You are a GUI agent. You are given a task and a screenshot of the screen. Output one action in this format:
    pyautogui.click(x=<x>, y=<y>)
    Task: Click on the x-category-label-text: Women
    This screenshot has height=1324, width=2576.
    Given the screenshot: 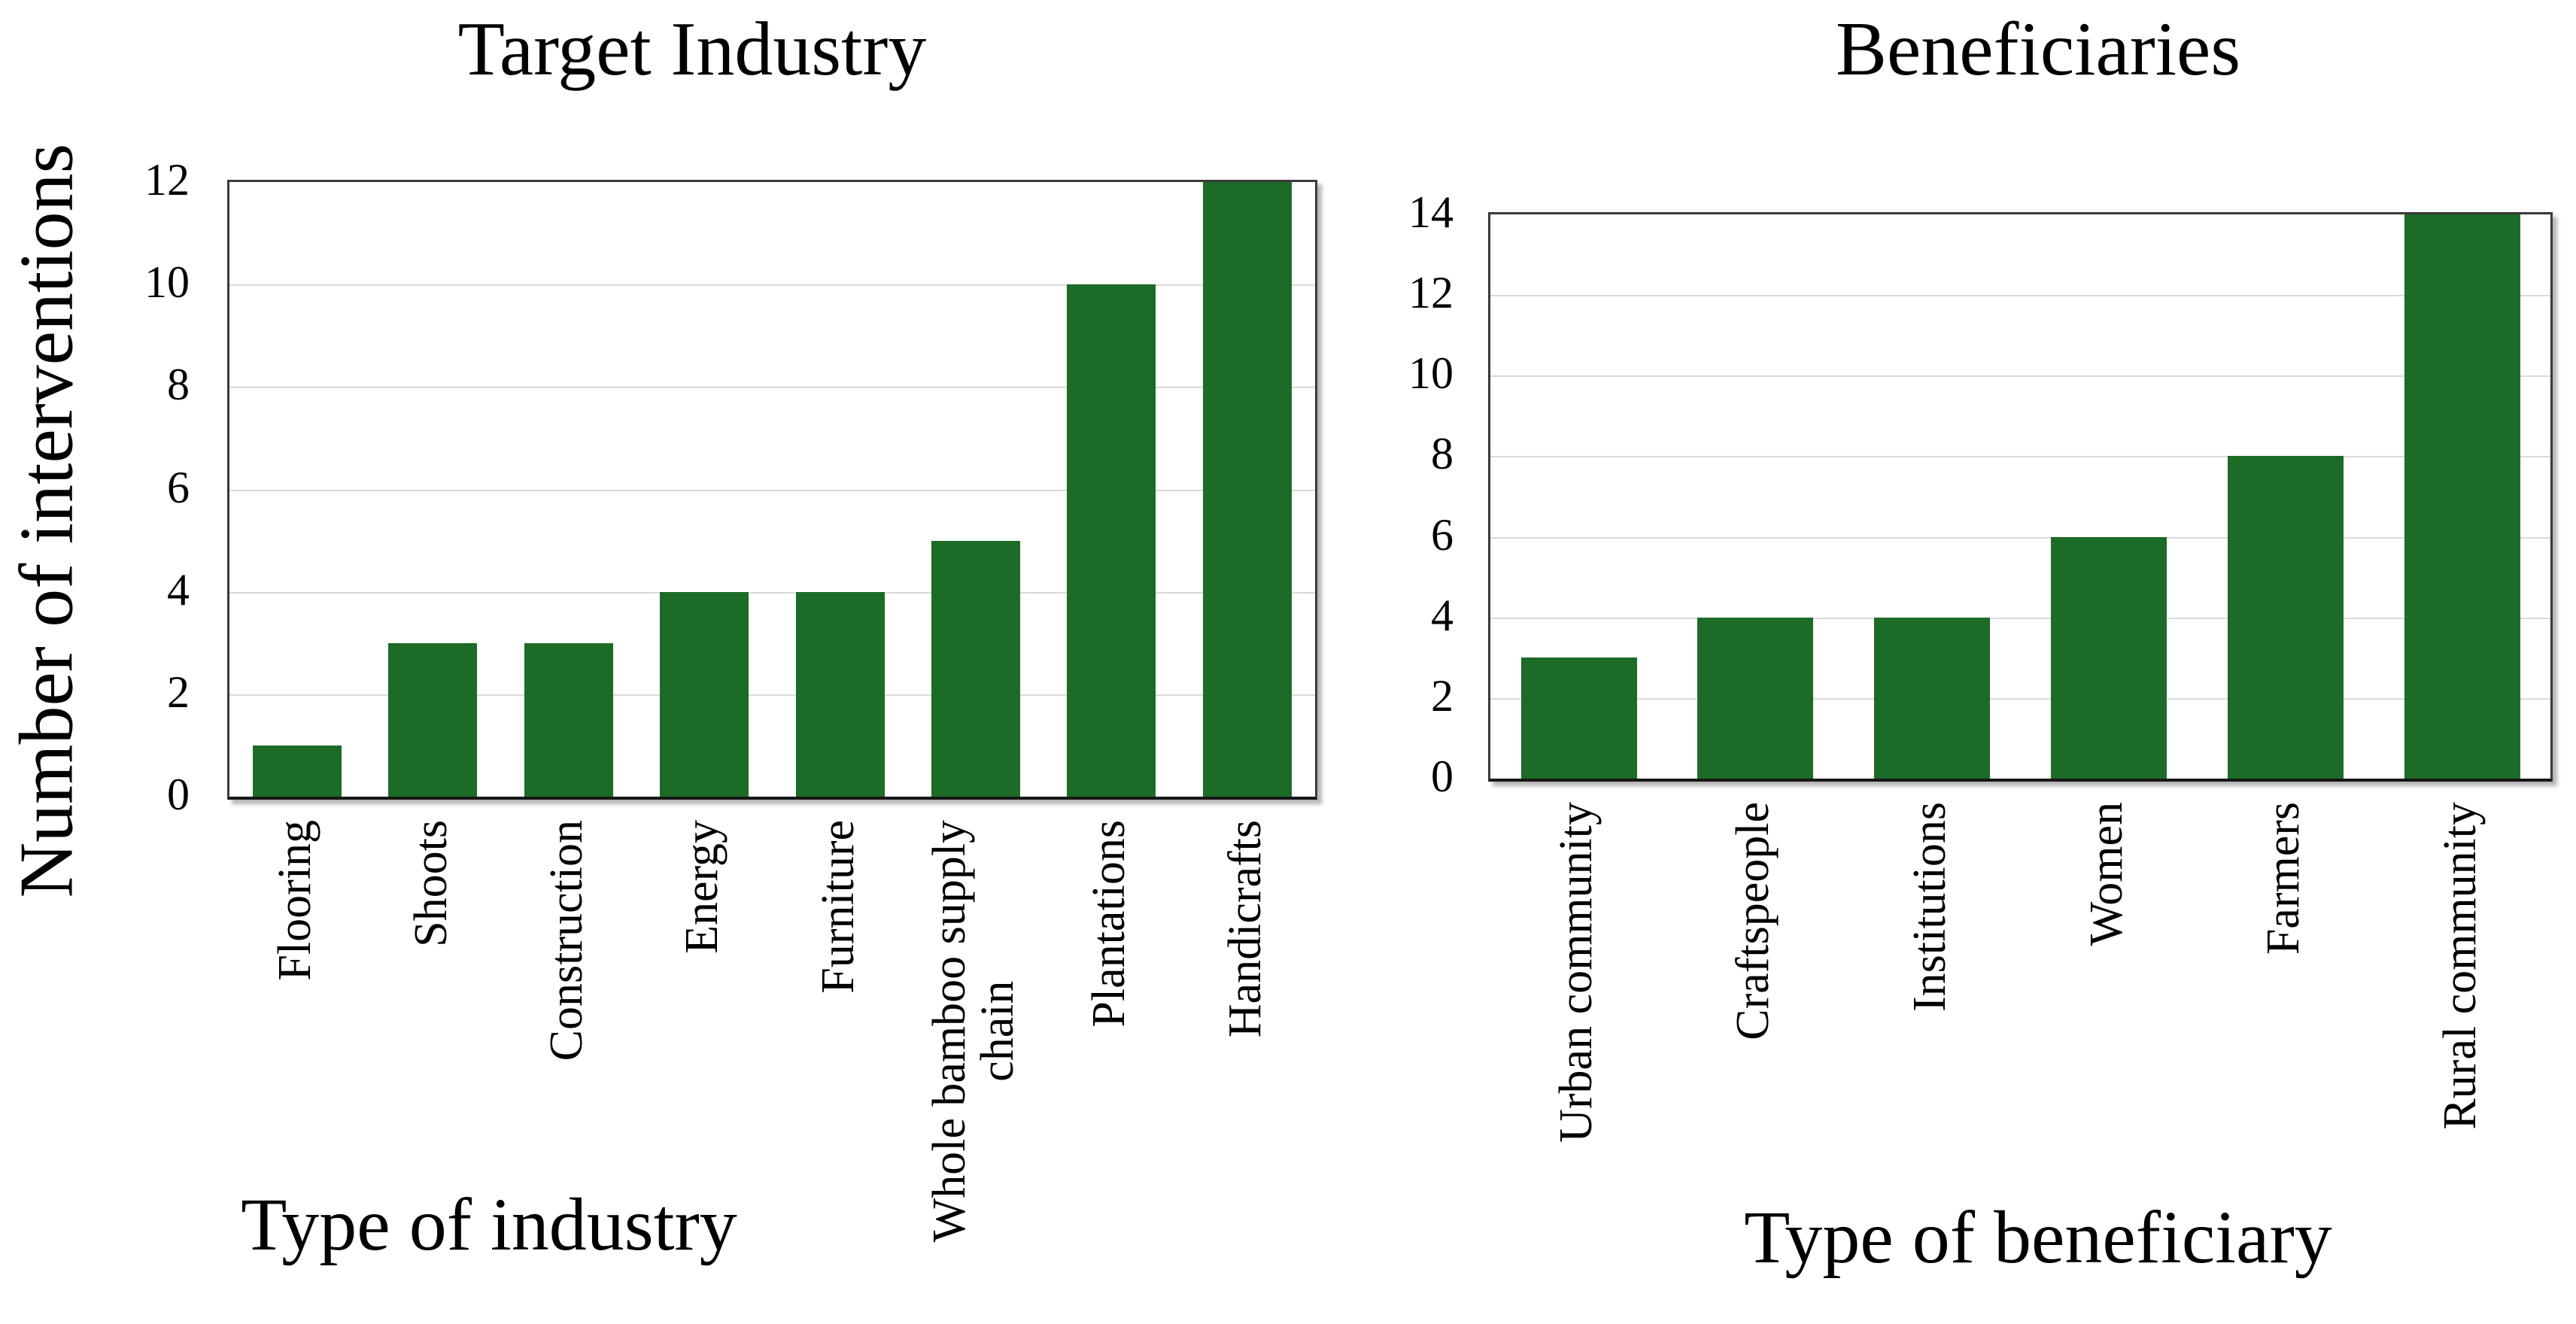 What is the action you would take?
    pyautogui.click(x=2106, y=874)
    